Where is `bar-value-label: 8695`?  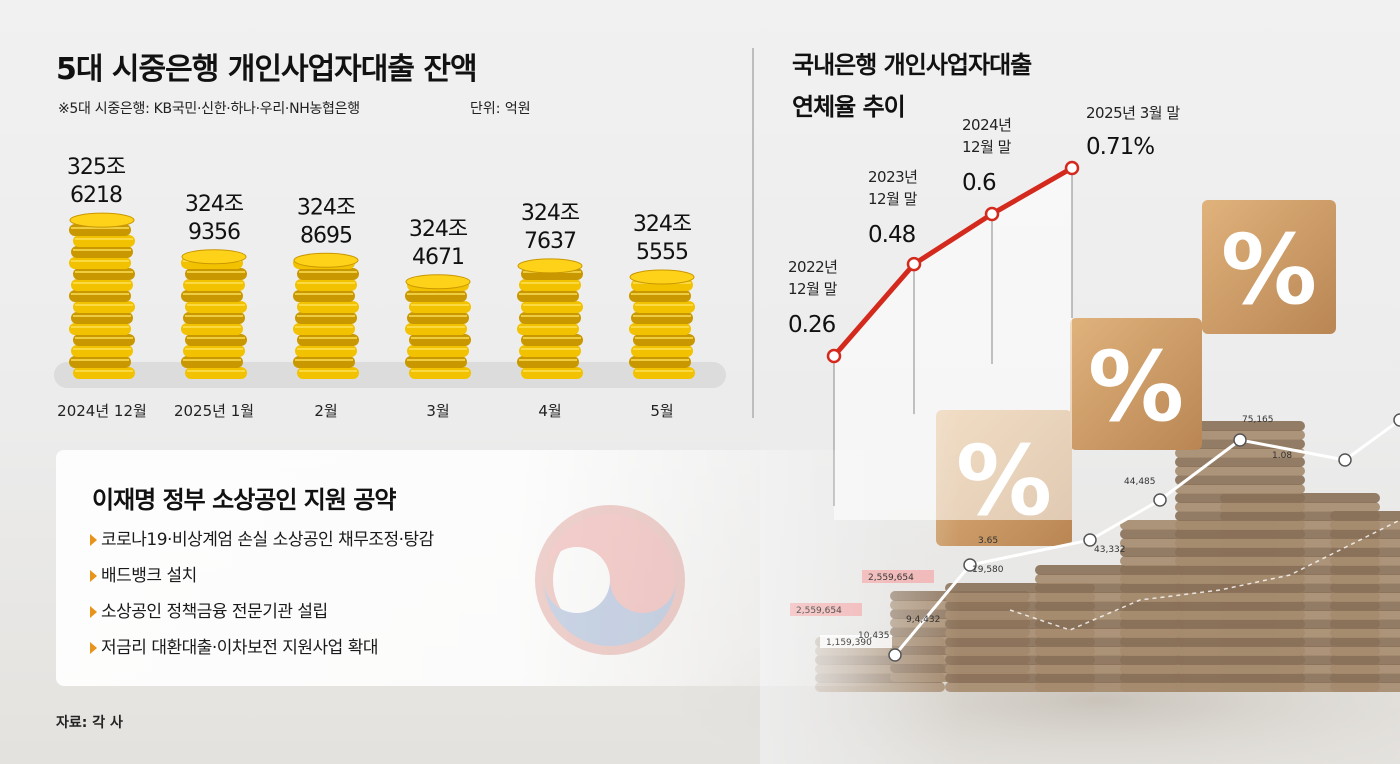
bar-value-label: 8695 is located at coordinates (326, 235).